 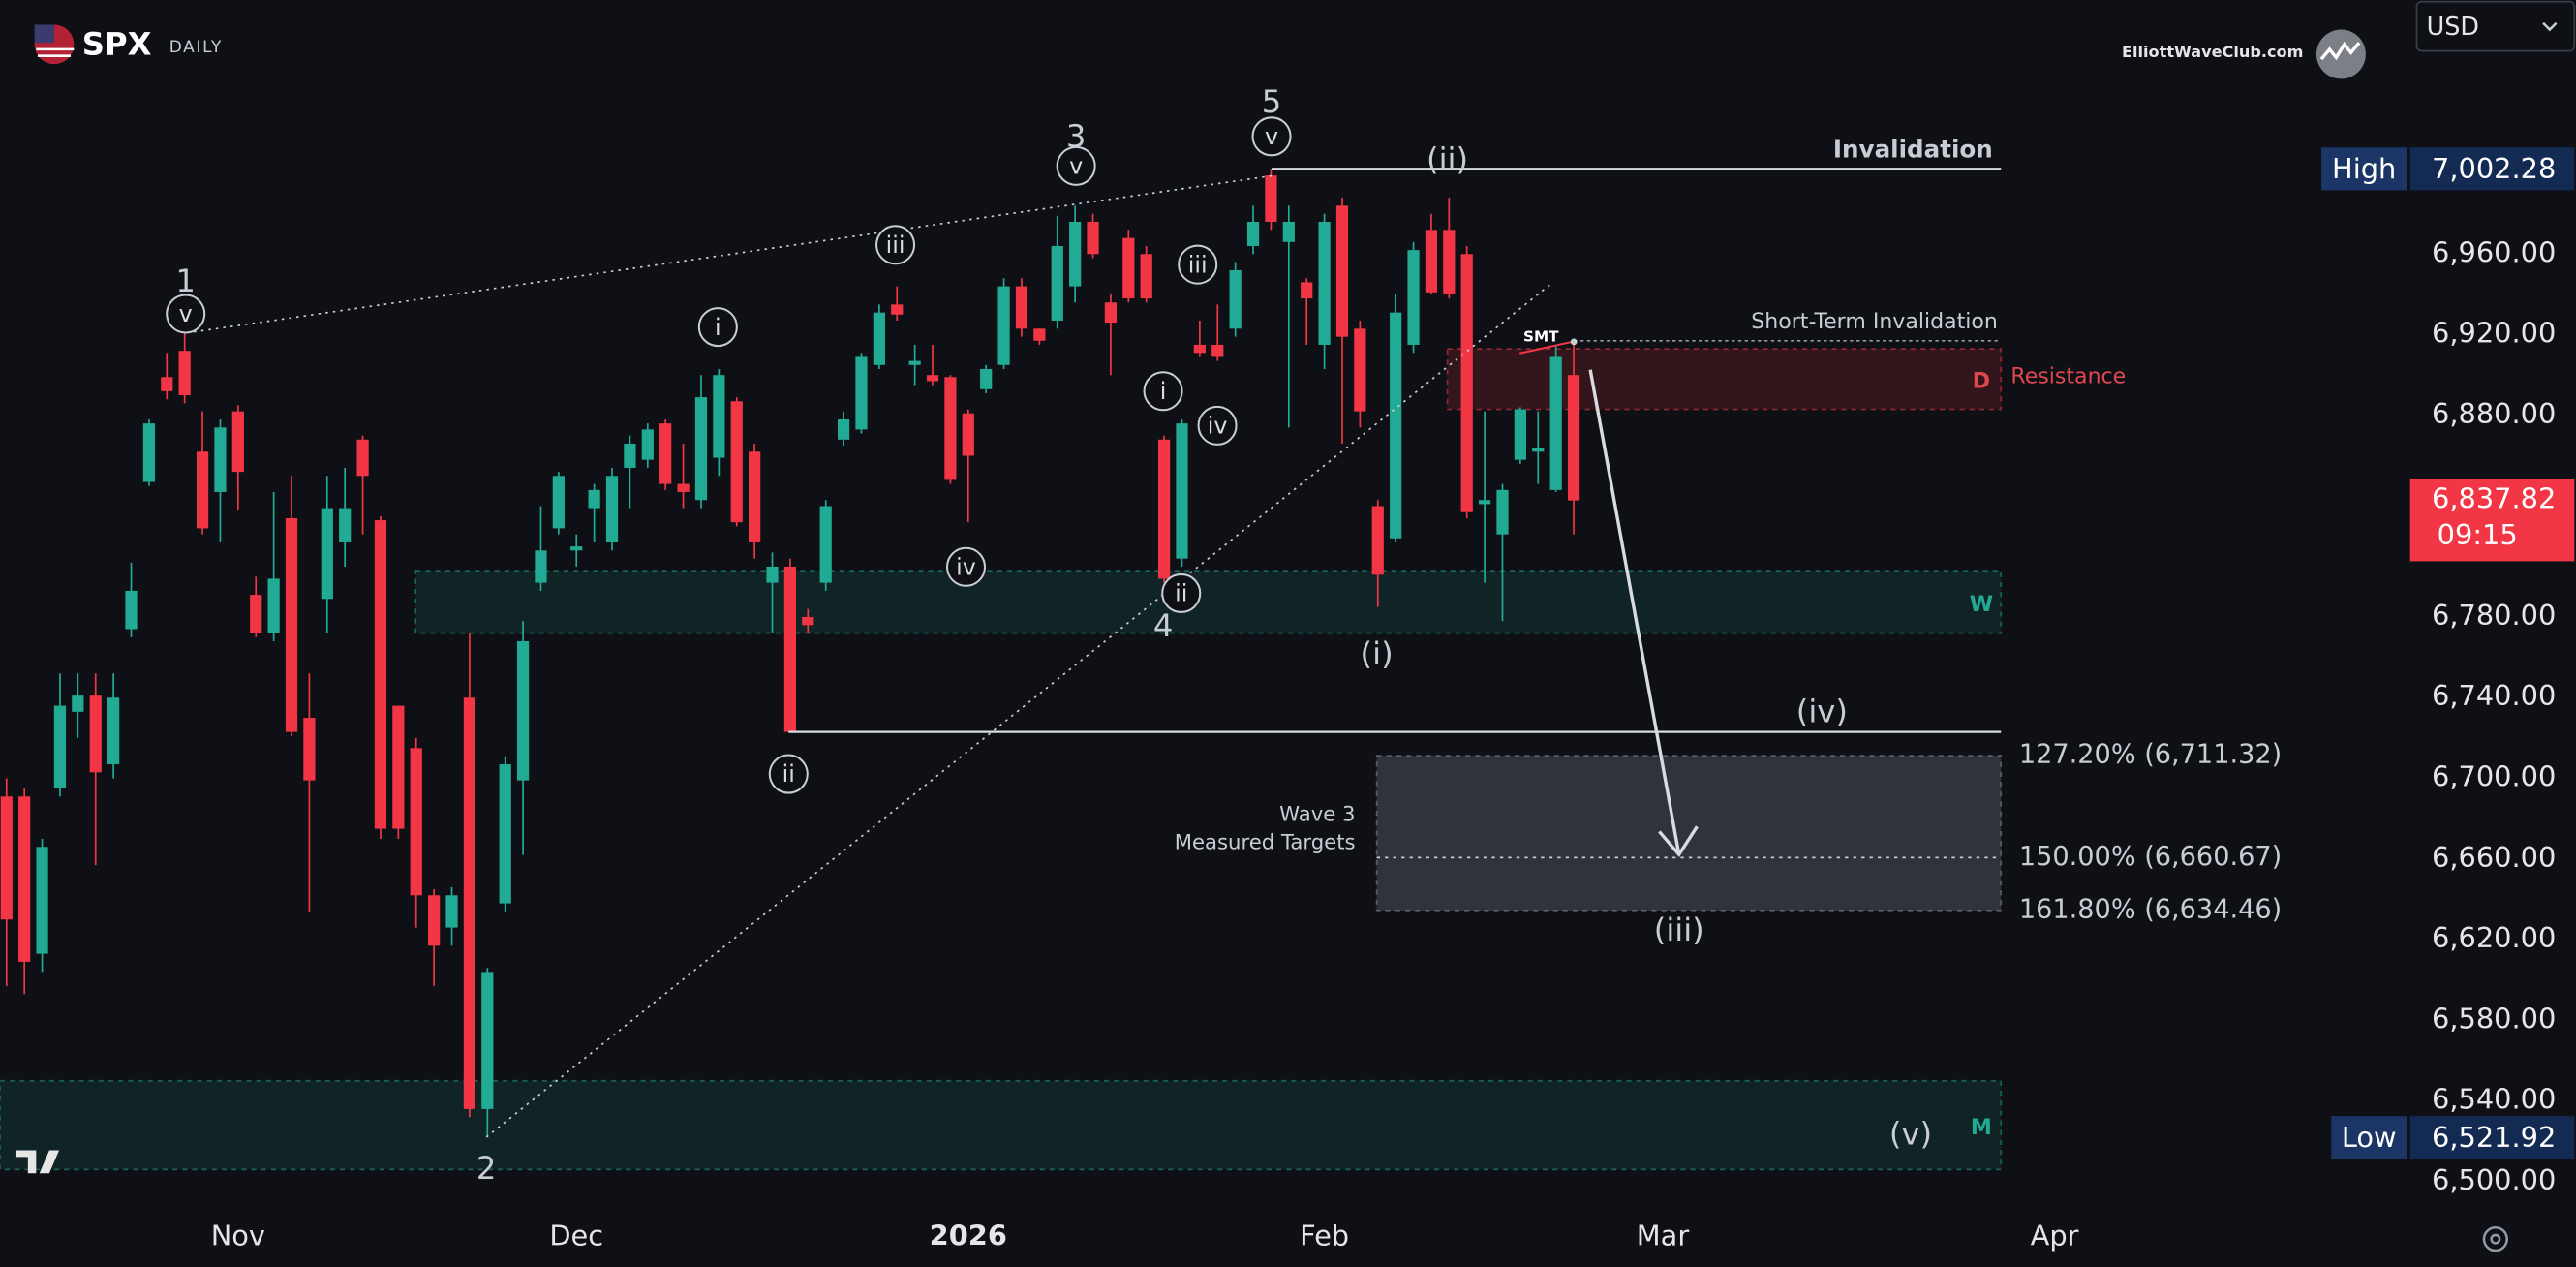 What do you see at coordinates (2494, 498) in the screenshot?
I see `last-price-value: 6,837.82` at bounding box center [2494, 498].